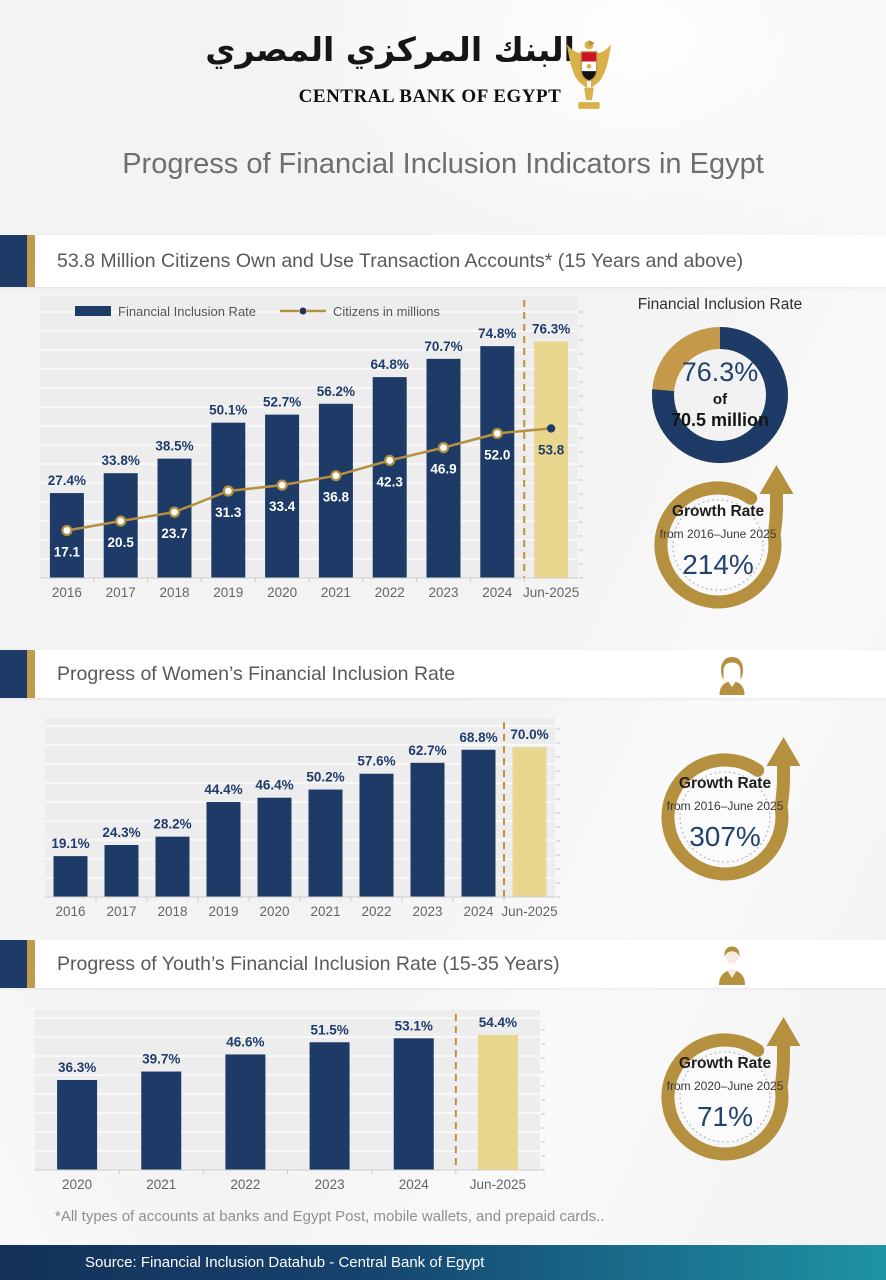  What do you see at coordinates (725, 814) in the screenshot?
I see `growth-panel-women: Growth Rate from 2016–June 2025 307%` at bounding box center [725, 814].